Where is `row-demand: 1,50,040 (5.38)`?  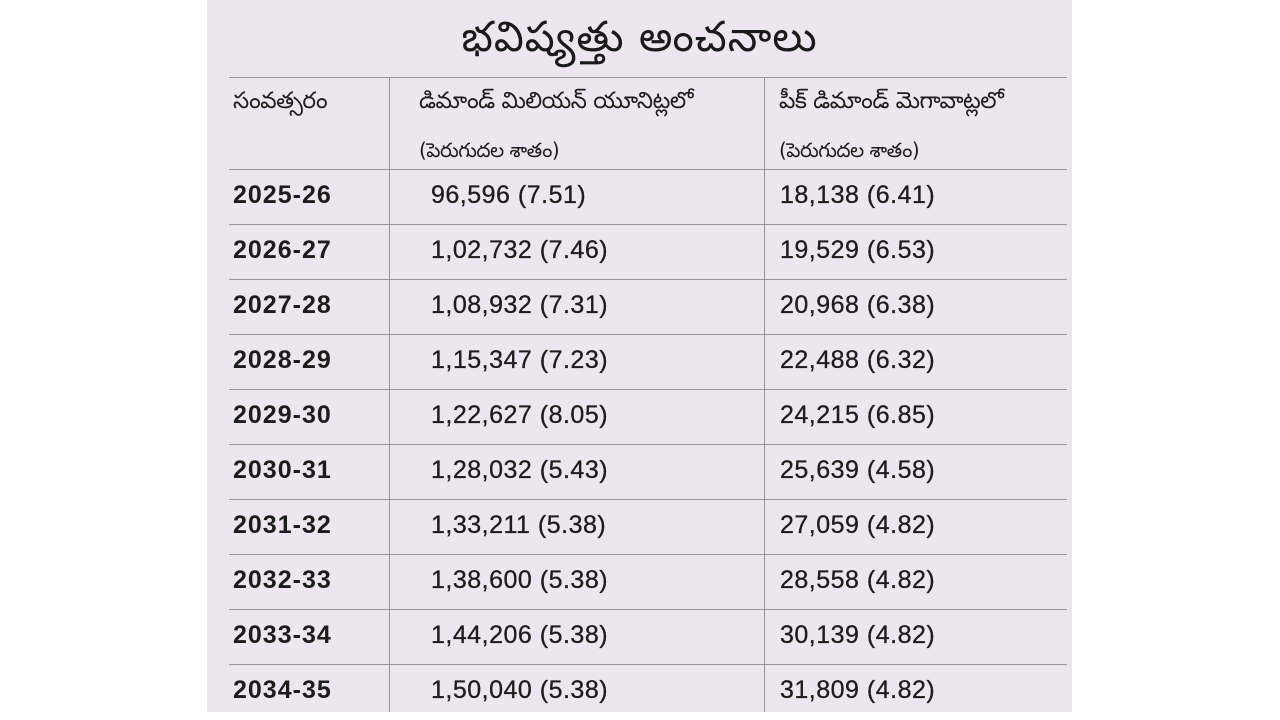
row-demand: 1,50,040 (5.38) is located at coordinates (520, 690).